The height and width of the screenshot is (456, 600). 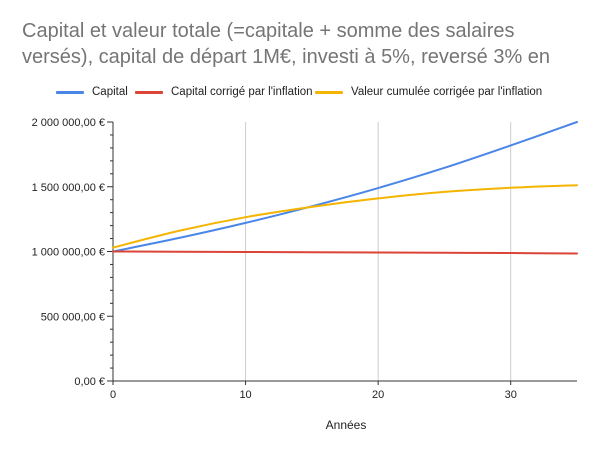 What do you see at coordinates (73, 317) in the screenshot?
I see `y-tick-label-1: 500 000,00 €` at bounding box center [73, 317].